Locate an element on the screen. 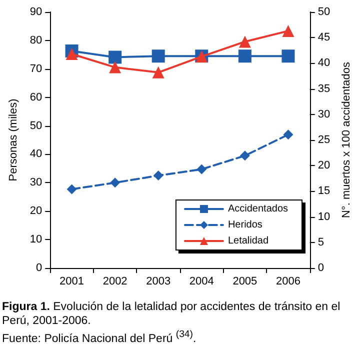  x-tick-label: 2004 is located at coordinates (201, 282).